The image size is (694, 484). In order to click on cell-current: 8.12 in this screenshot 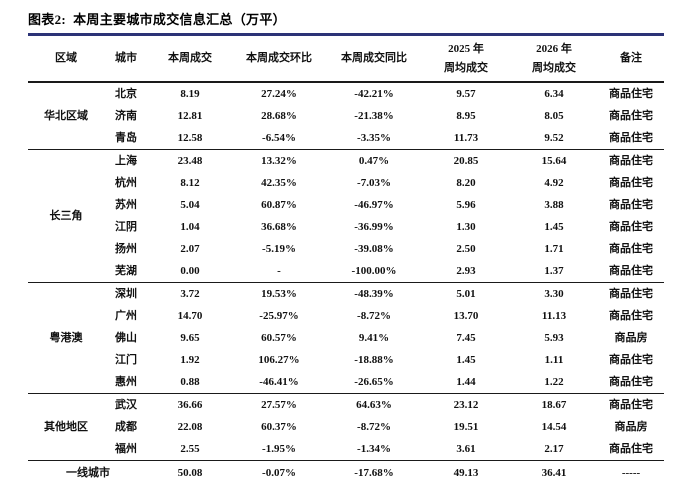, I will do `click(190, 182)`.